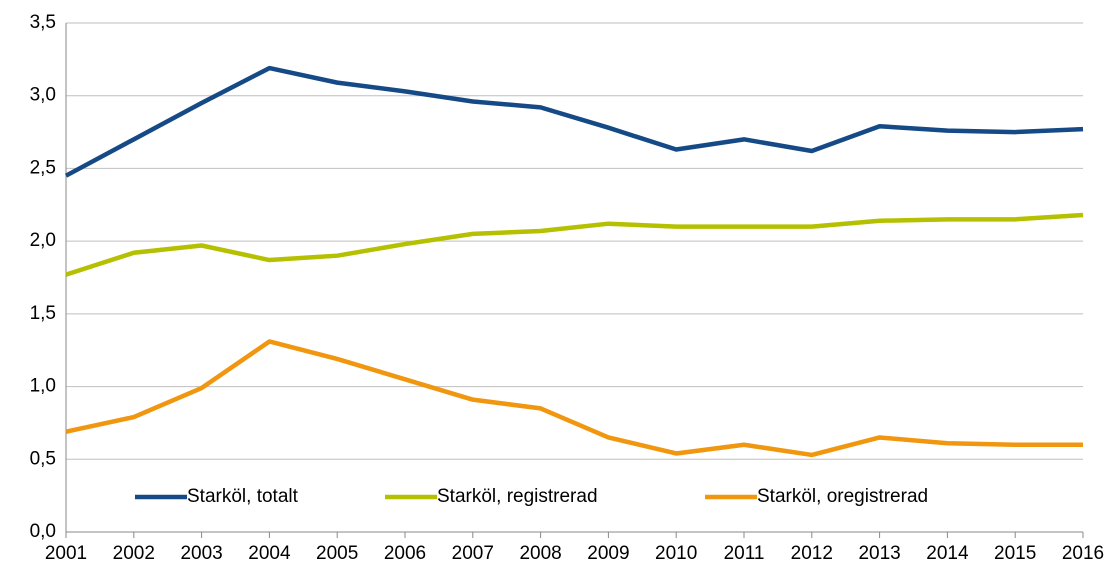 The image size is (1113, 571). Describe the element at coordinates (43, 531) in the screenshot. I see `y-tick-label: 0,0` at that location.